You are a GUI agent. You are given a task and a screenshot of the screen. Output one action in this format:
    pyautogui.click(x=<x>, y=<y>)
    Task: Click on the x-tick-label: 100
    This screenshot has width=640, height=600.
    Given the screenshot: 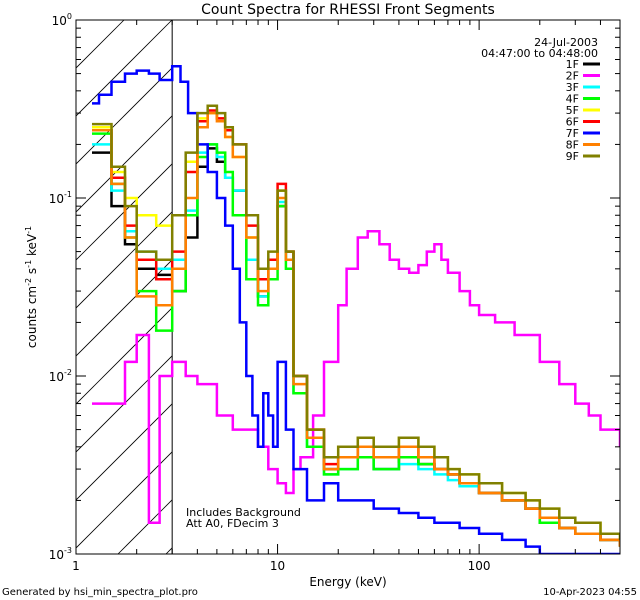 What is the action you would take?
    pyautogui.click(x=479, y=566)
    